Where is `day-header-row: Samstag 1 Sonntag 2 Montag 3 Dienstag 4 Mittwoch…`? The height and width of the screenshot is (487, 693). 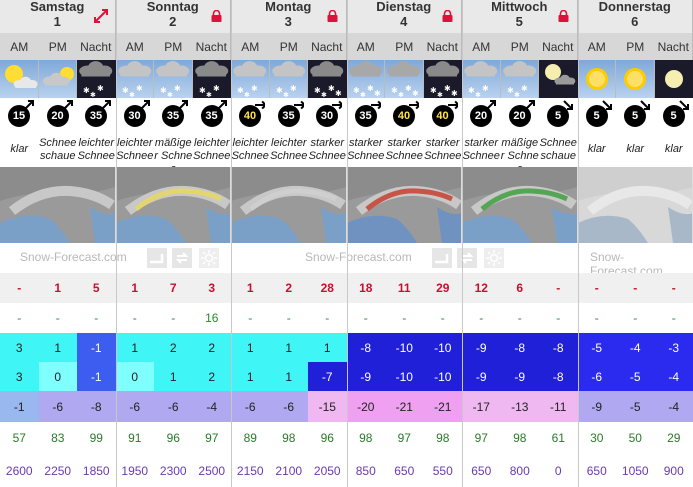 day-header-row: Samstag 1 Sonntag 2 Montag 3 Dienstag 4 Mittwoch… is located at coordinates (346, 16).